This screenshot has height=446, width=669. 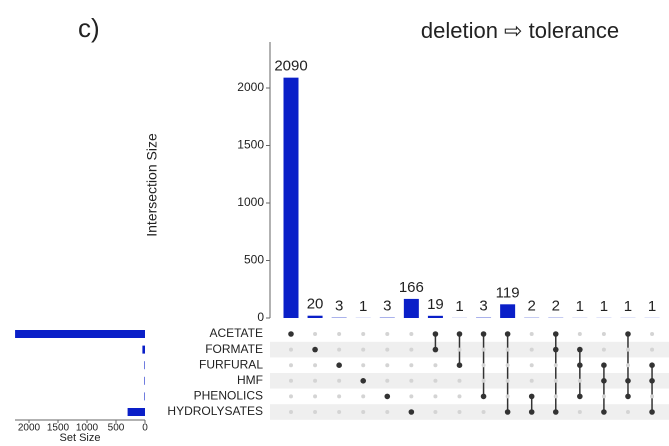 I want to click on set-tick-label: 500, so click(x=116, y=428).